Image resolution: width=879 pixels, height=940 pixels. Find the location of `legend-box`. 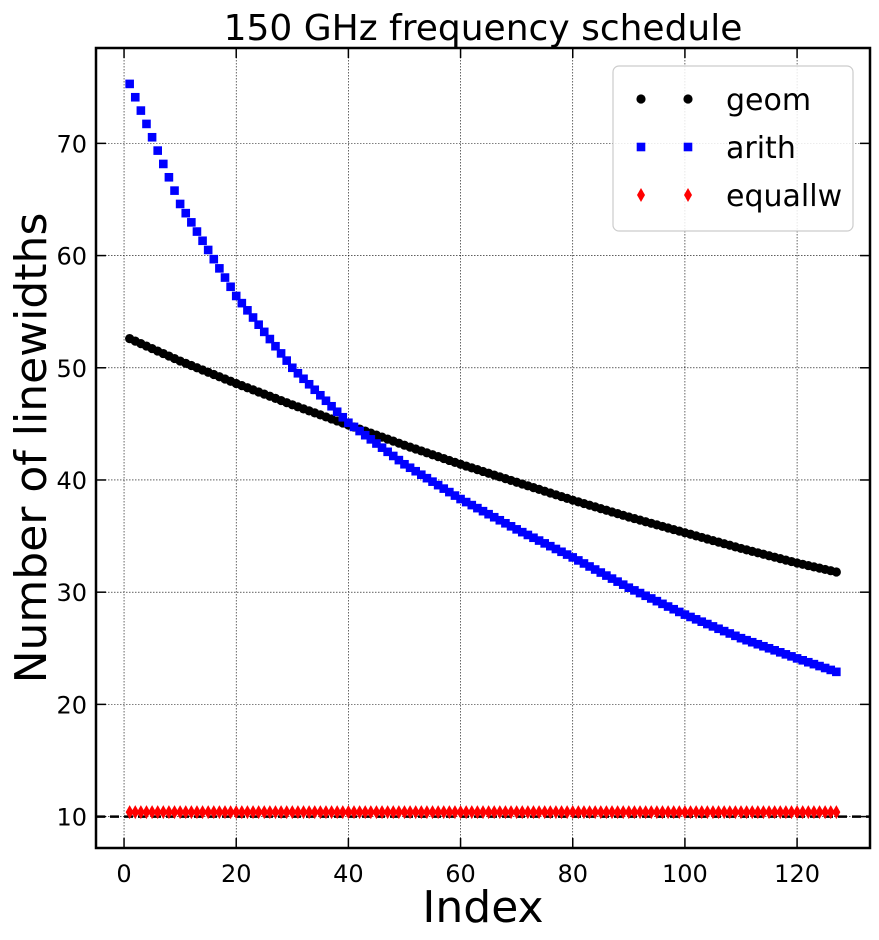

legend-box is located at coordinates (733, 148).